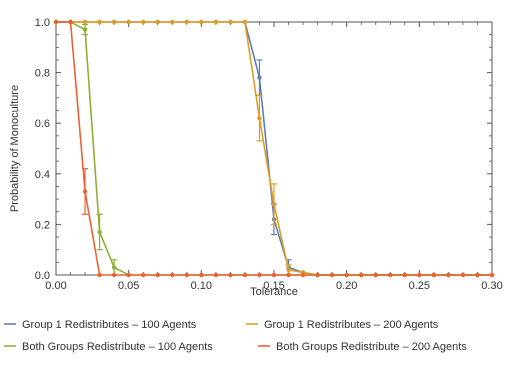  I want to click on legend-label: Both Groups Redistribute – 200 Agents, so click(371, 347).